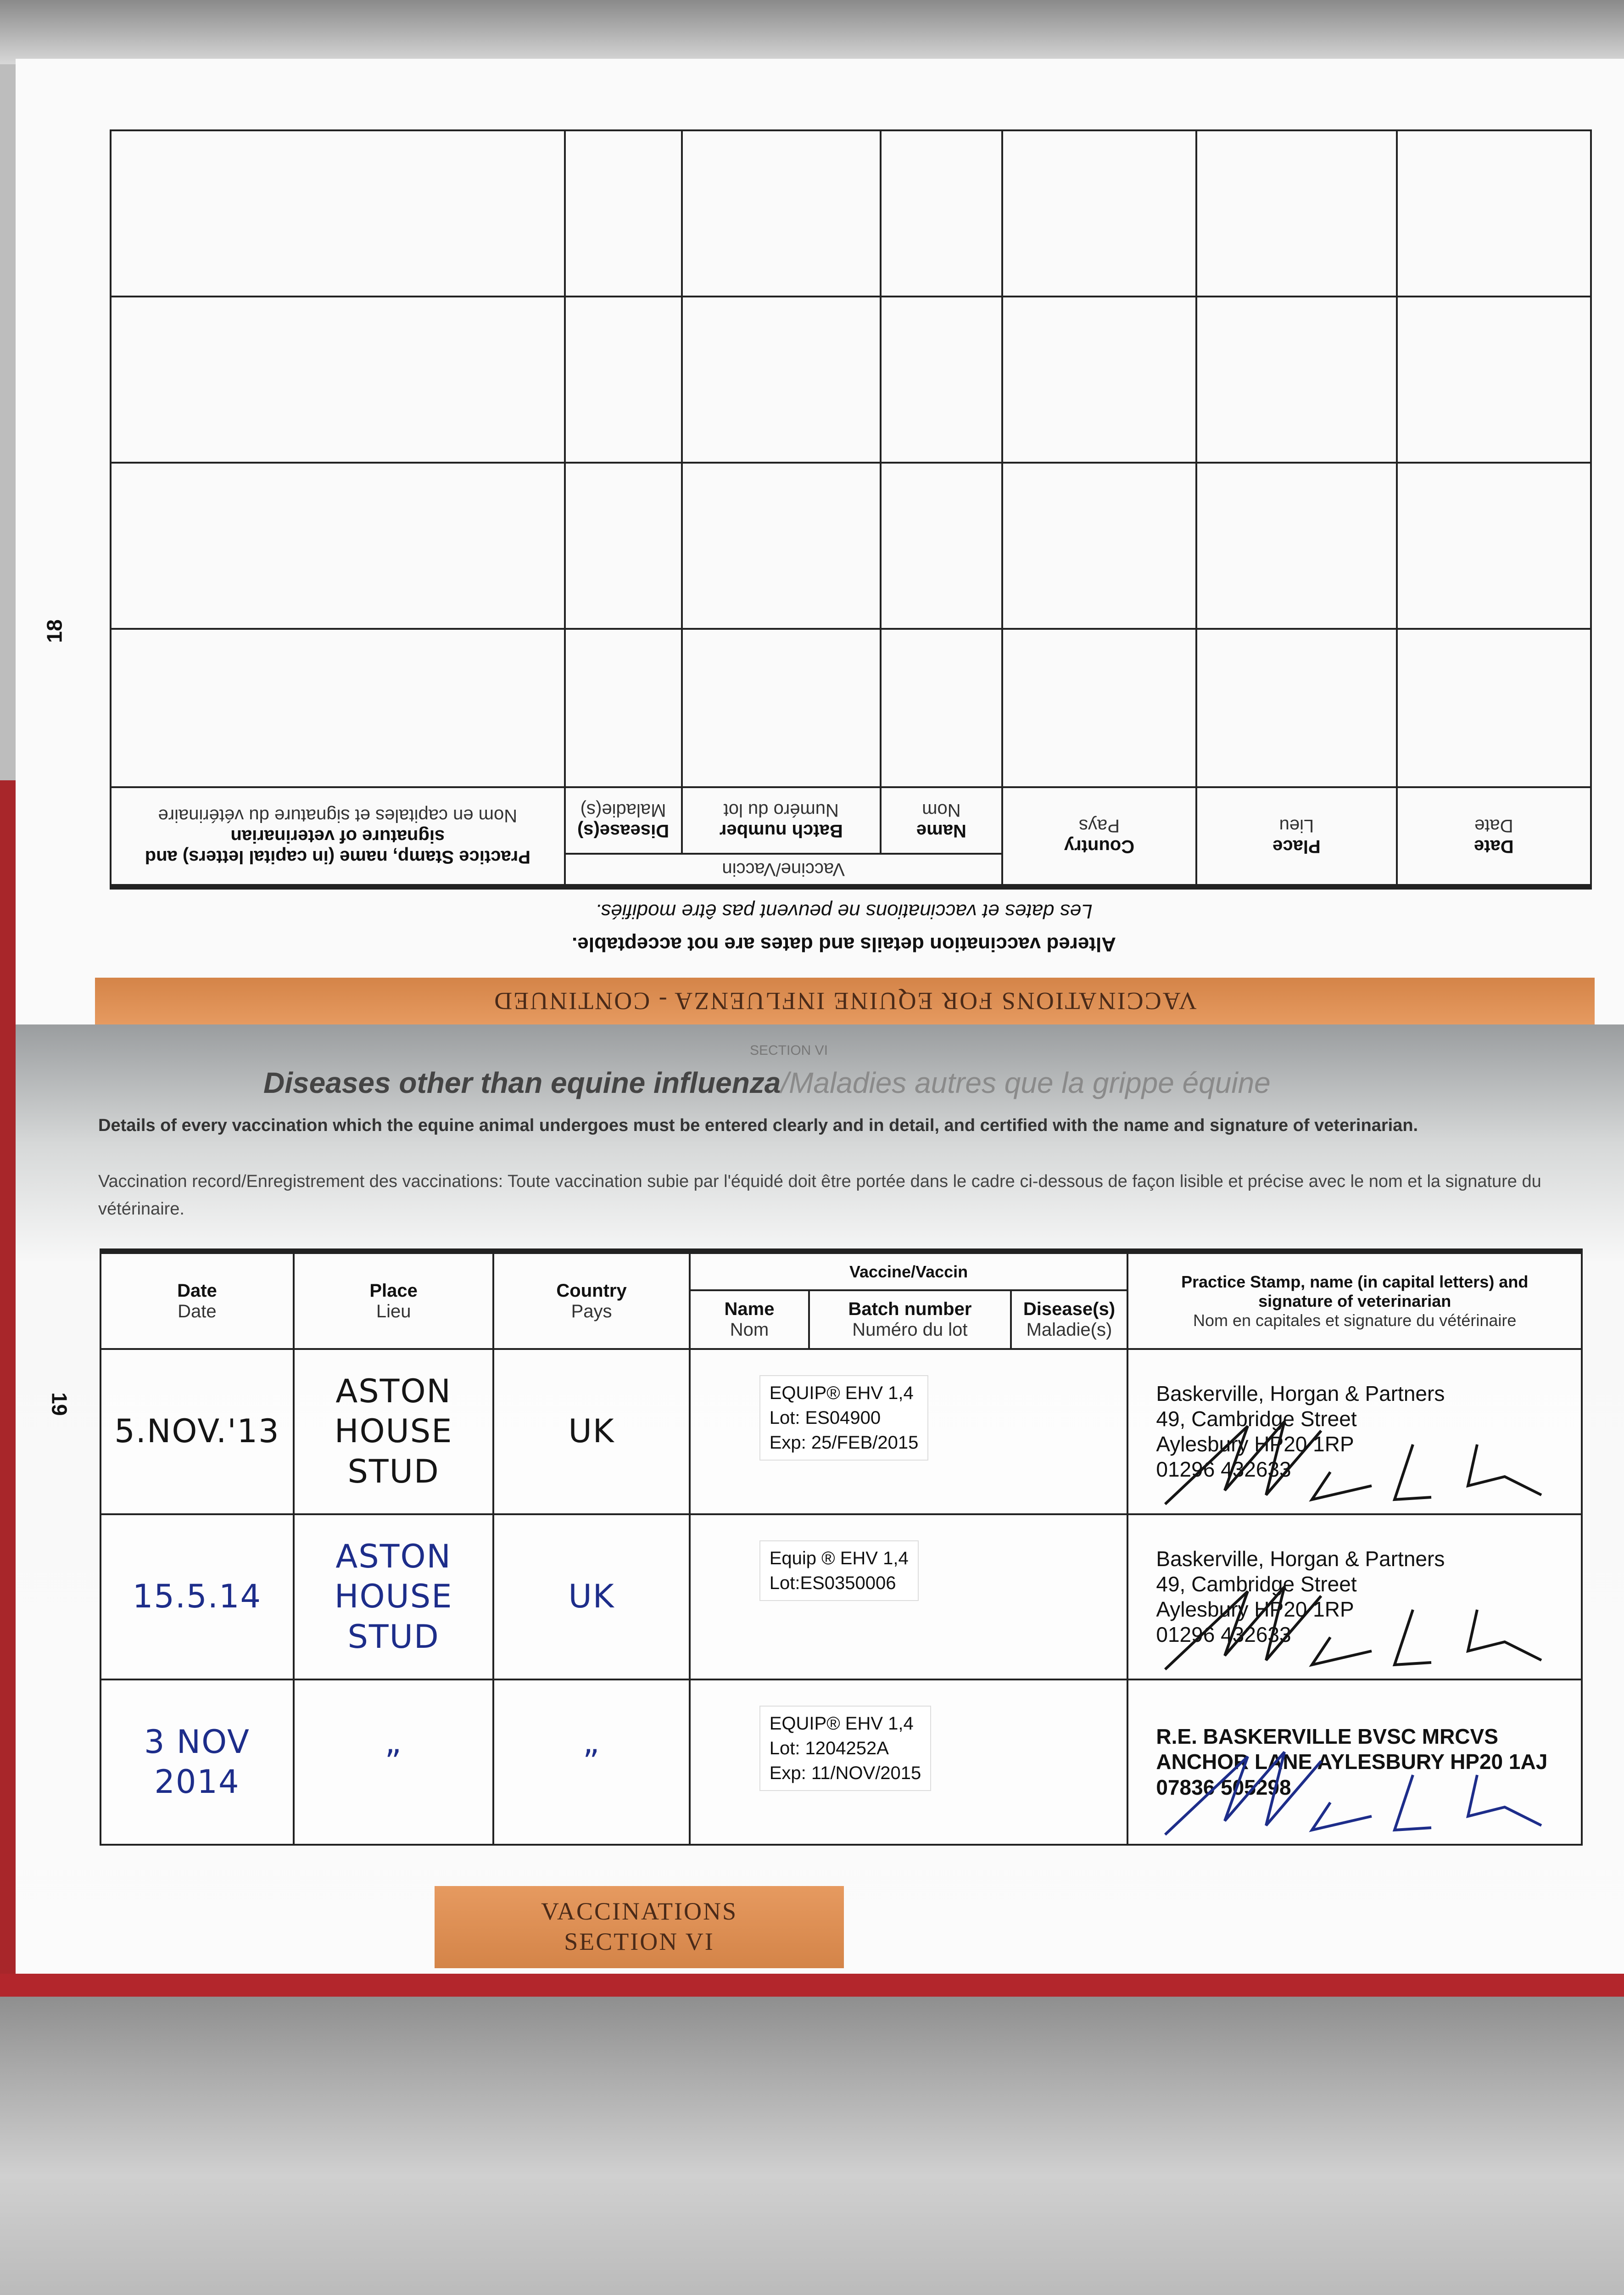 The width and height of the screenshot is (1624, 2295). I want to click on date-cell: 3 NOV 2014, so click(197, 1762).